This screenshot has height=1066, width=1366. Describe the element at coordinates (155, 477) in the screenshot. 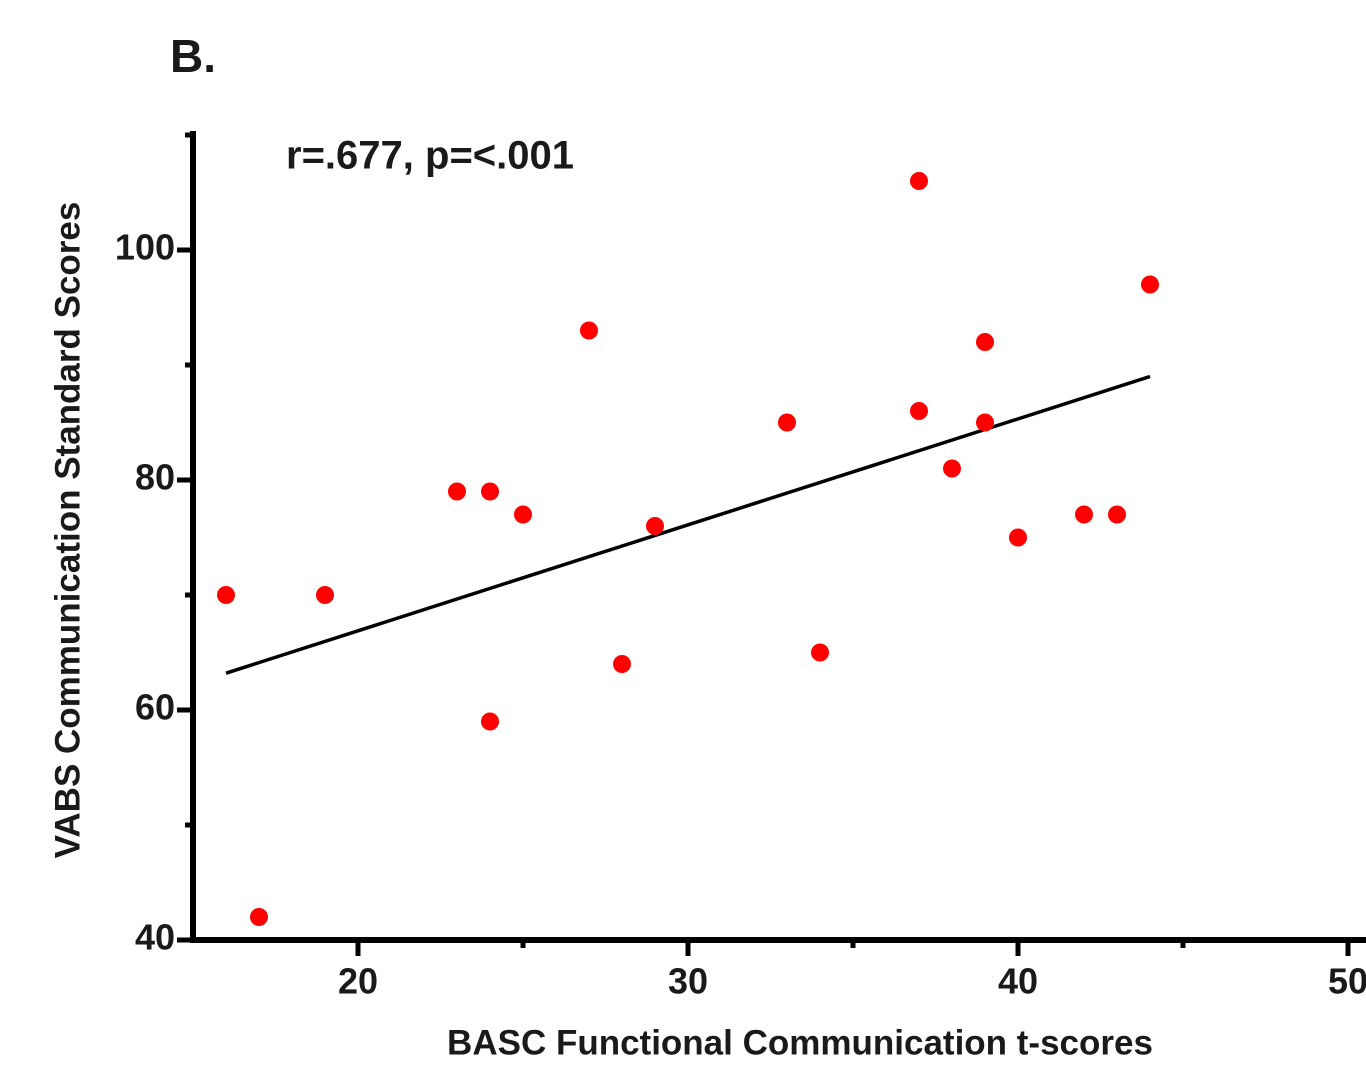

I see `y-tick-label: 80` at that location.